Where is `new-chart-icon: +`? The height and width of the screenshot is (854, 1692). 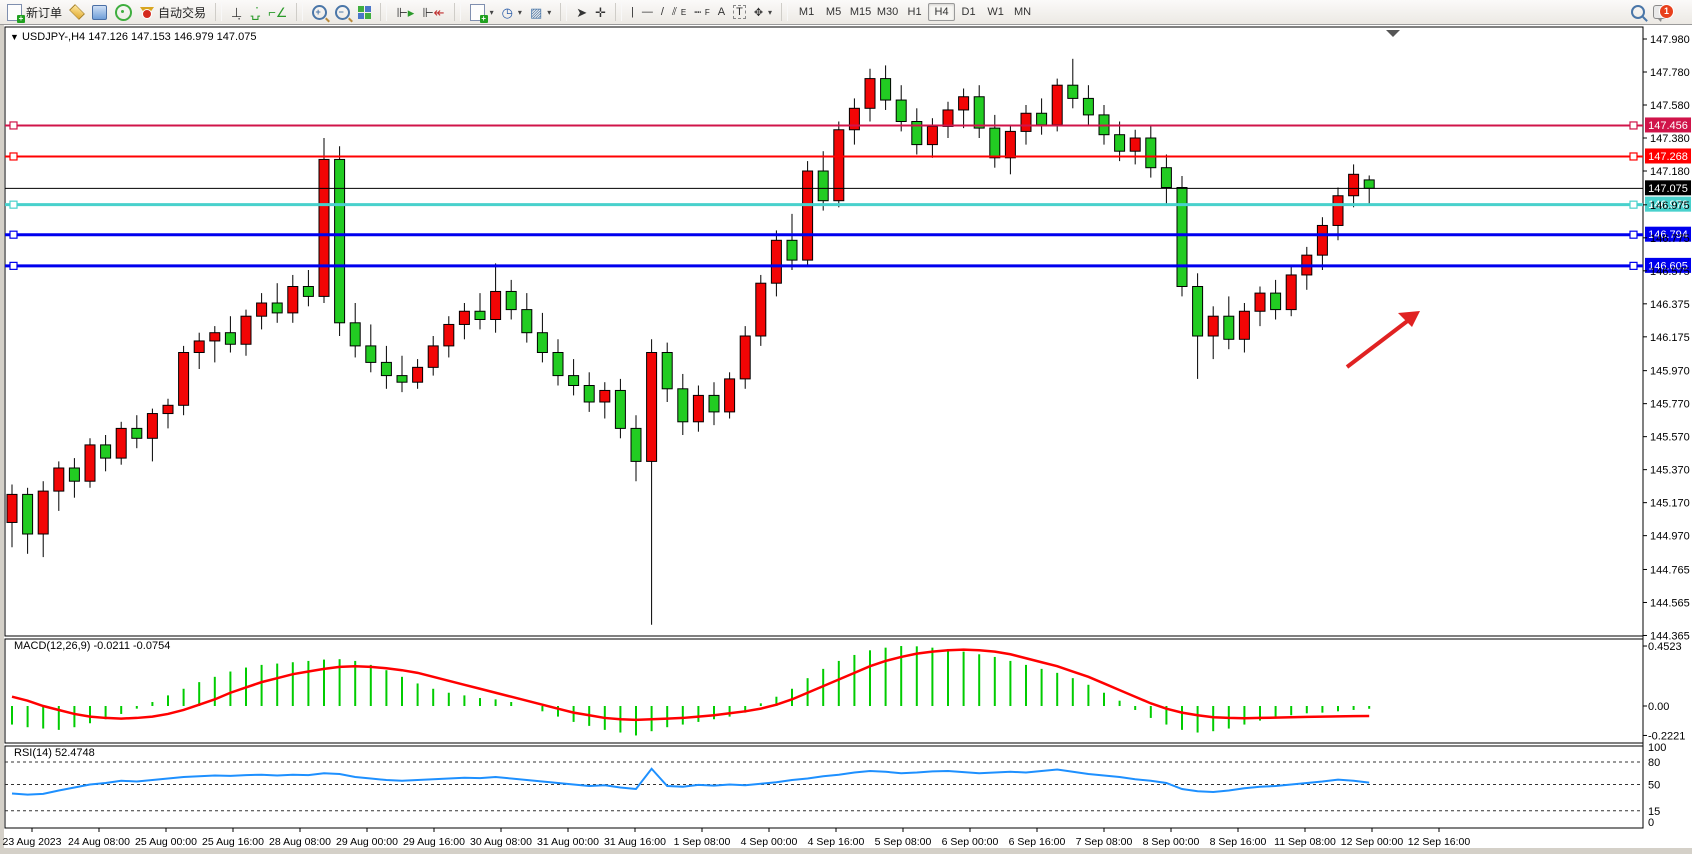 new-chart-icon: + is located at coordinates (478, 13).